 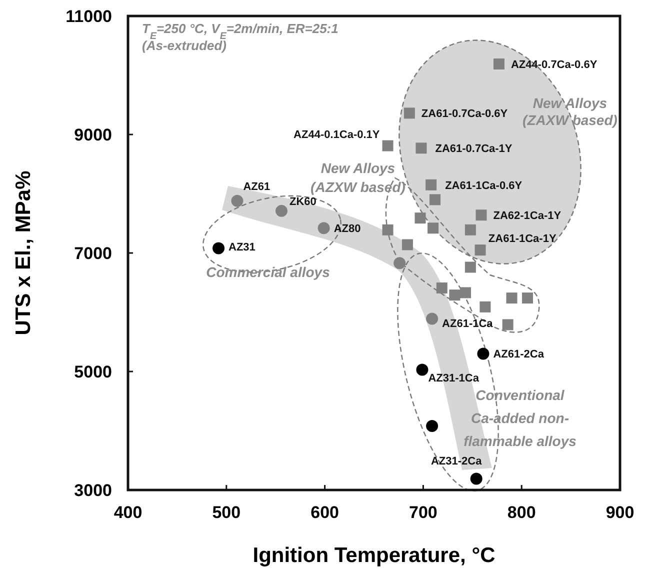 What do you see at coordinates (374, 555) in the screenshot?
I see `x-axis-title: Ignition Temperature, °C` at bounding box center [374, 555].